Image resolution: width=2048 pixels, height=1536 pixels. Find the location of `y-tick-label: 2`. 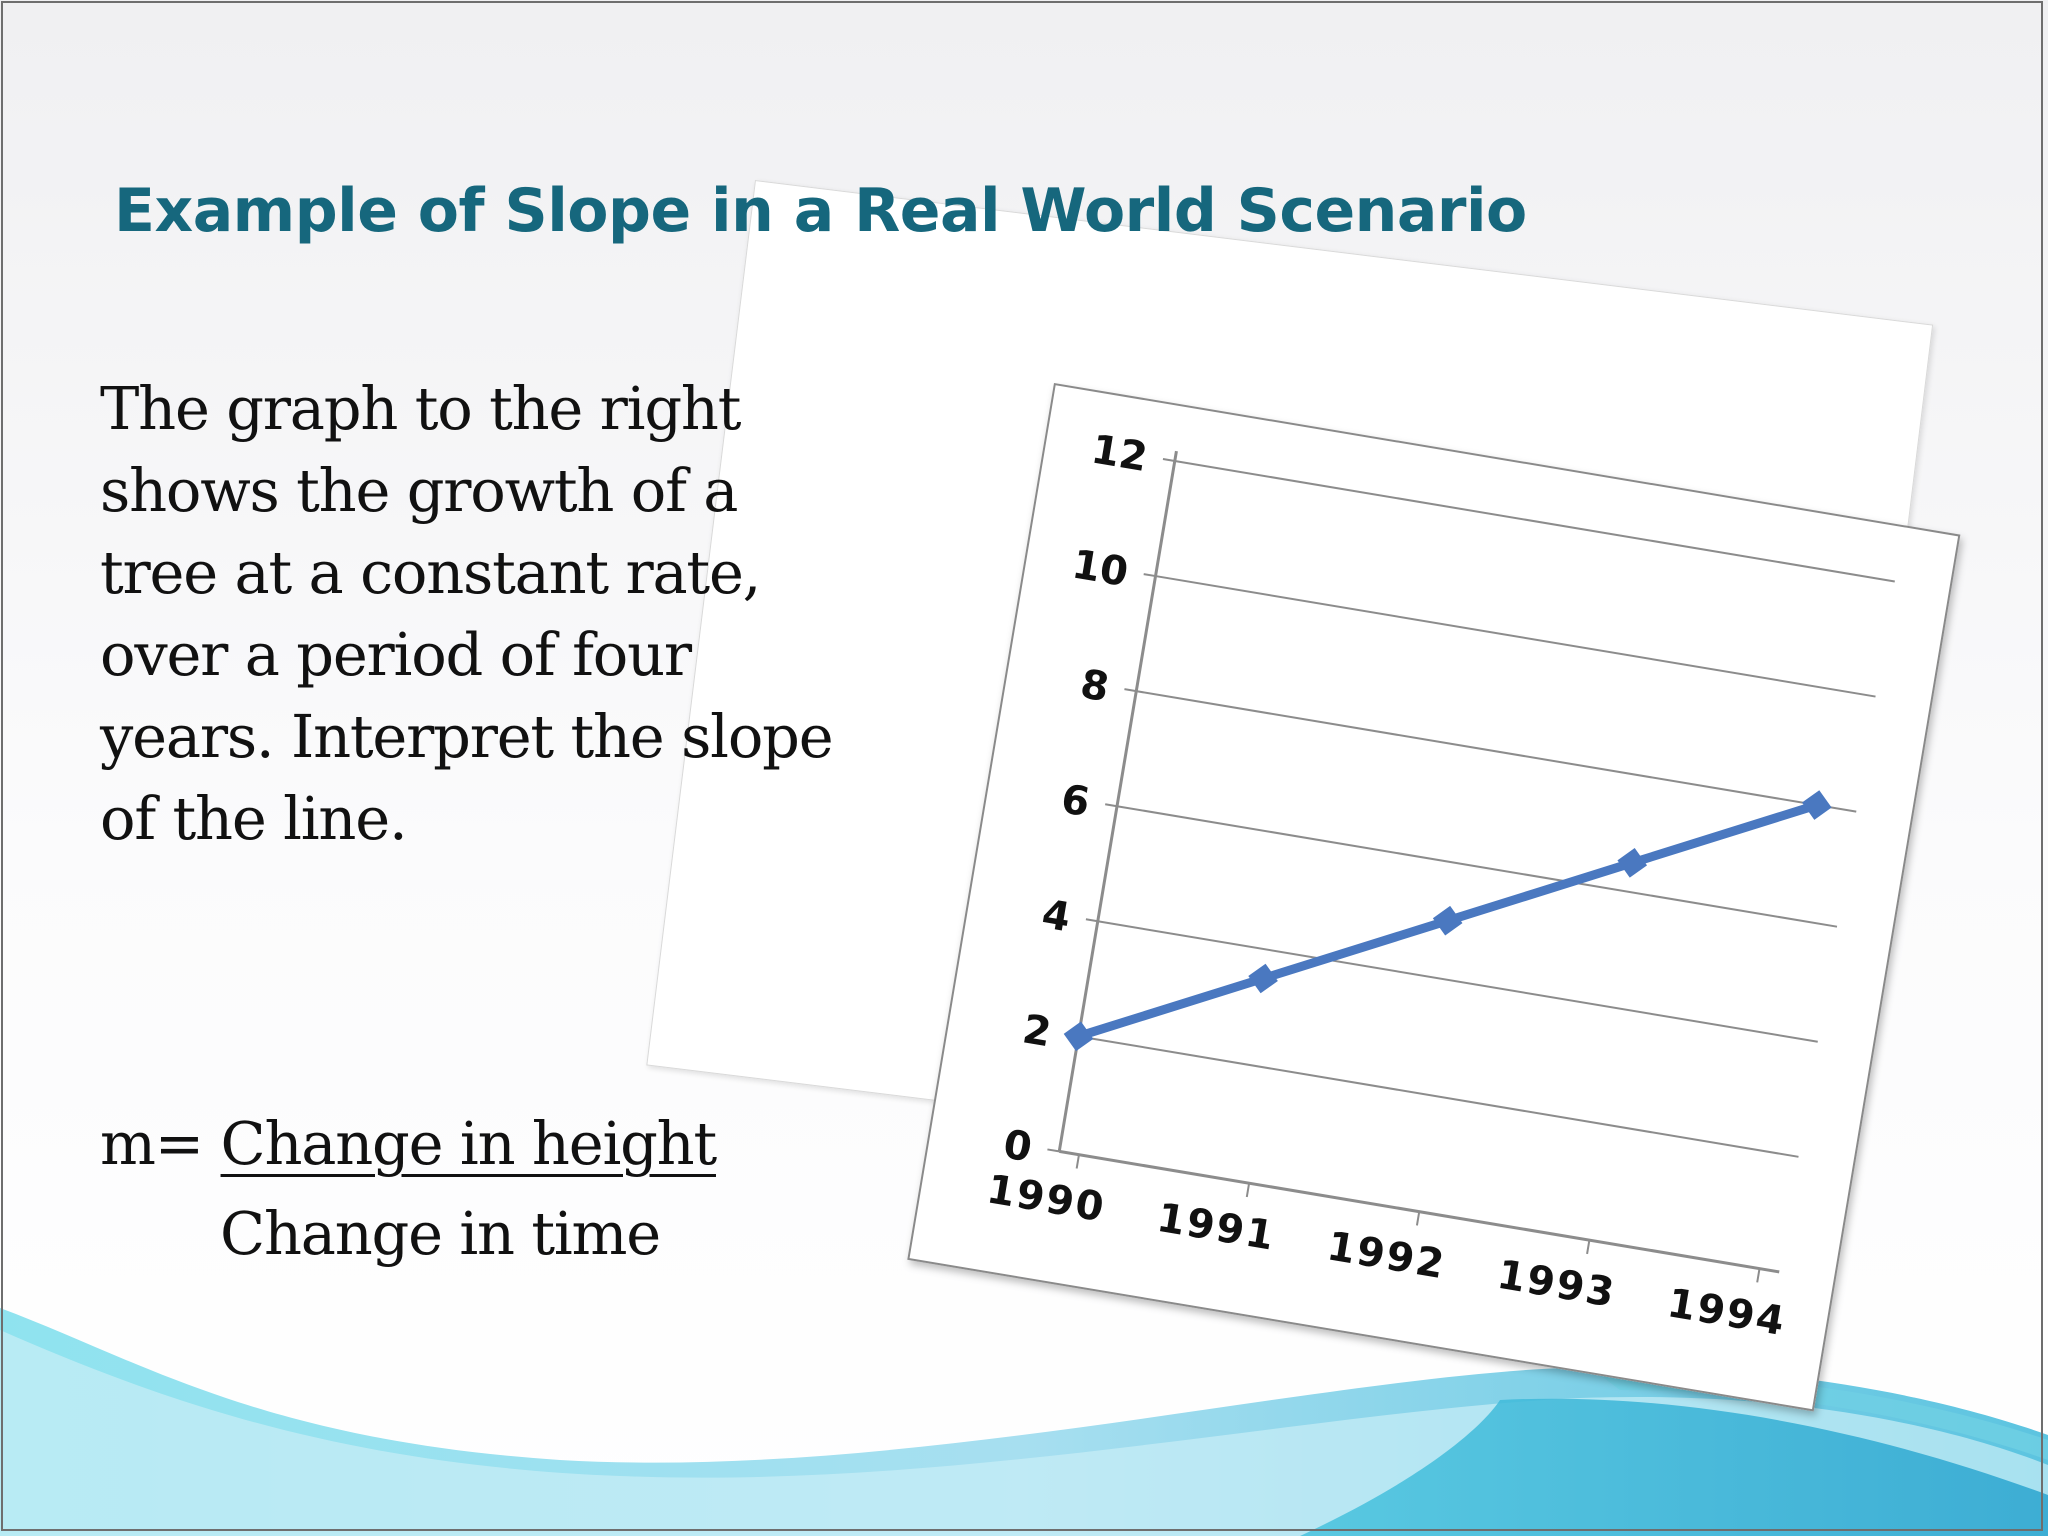

y-tick-label: 2 is located at coordinates (1036, 1031).